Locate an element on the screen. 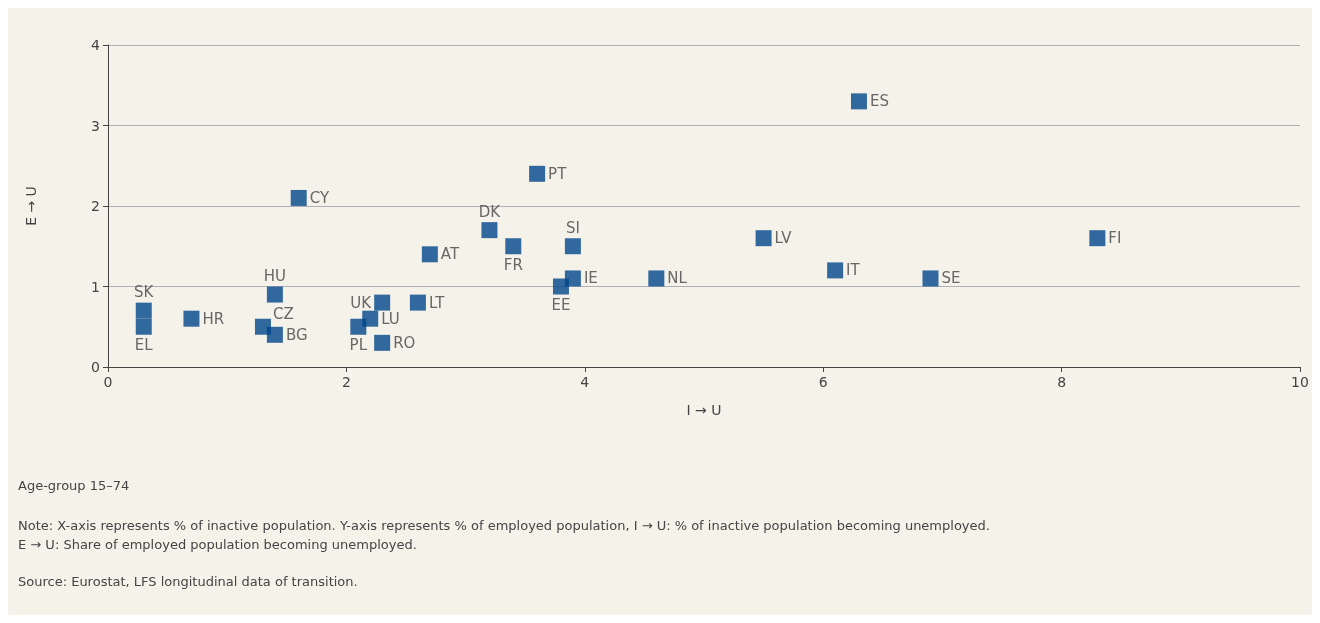 This screenshot has width=1320, height=623. x-tick-label: 6 is located at coordinates (823, 382).